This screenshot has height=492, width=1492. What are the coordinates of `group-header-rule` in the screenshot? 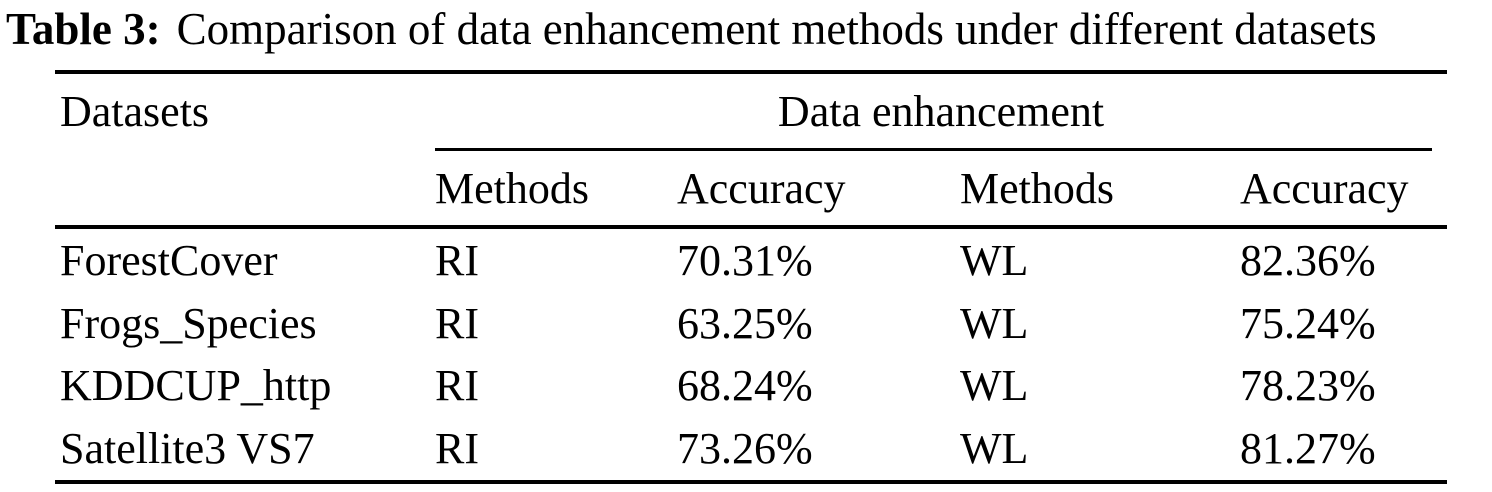 It's located at (933, 149).